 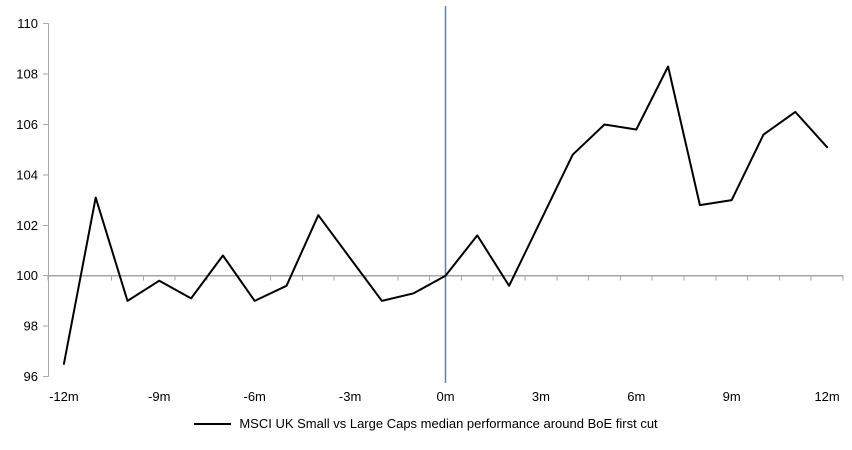 I want to click on y-tick-label: 100, so click(x=27, y=275).